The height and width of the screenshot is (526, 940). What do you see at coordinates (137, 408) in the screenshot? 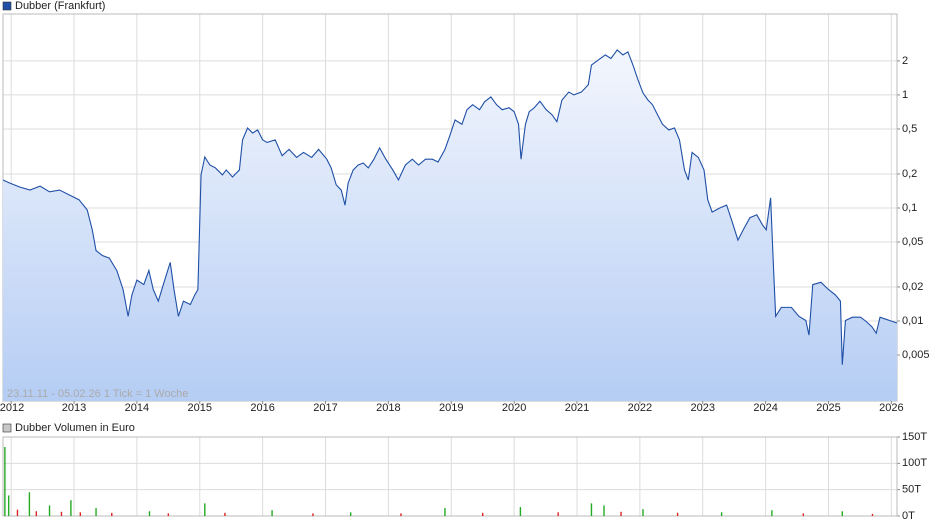
I see `x-tick-label: 2014` at bounding box center [137, 408].